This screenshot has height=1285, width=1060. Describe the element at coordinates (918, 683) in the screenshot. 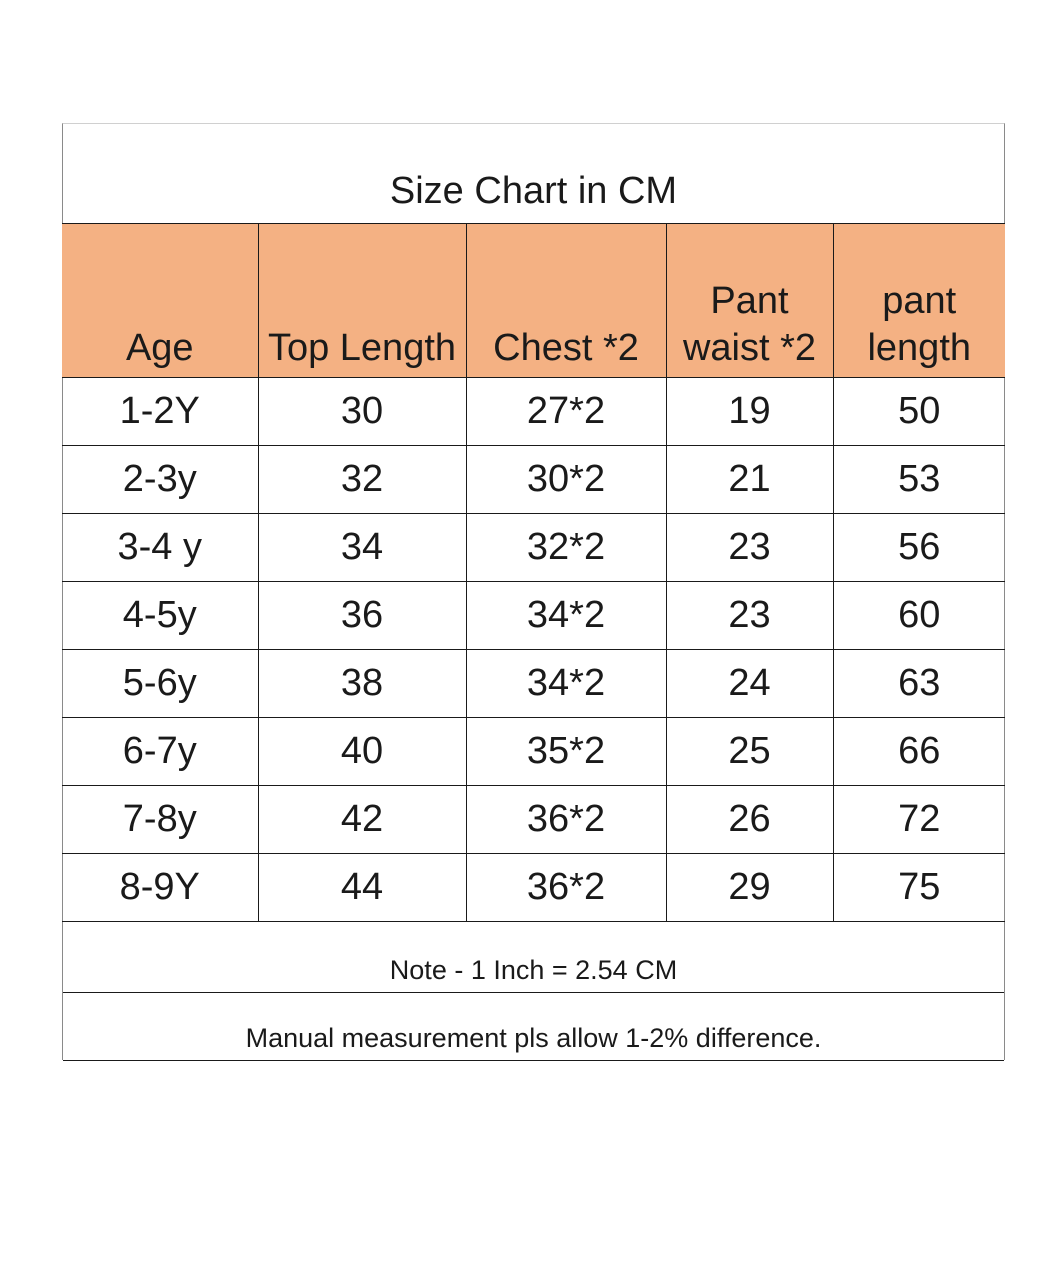

I see `cell-pant-length: 63` at that location.